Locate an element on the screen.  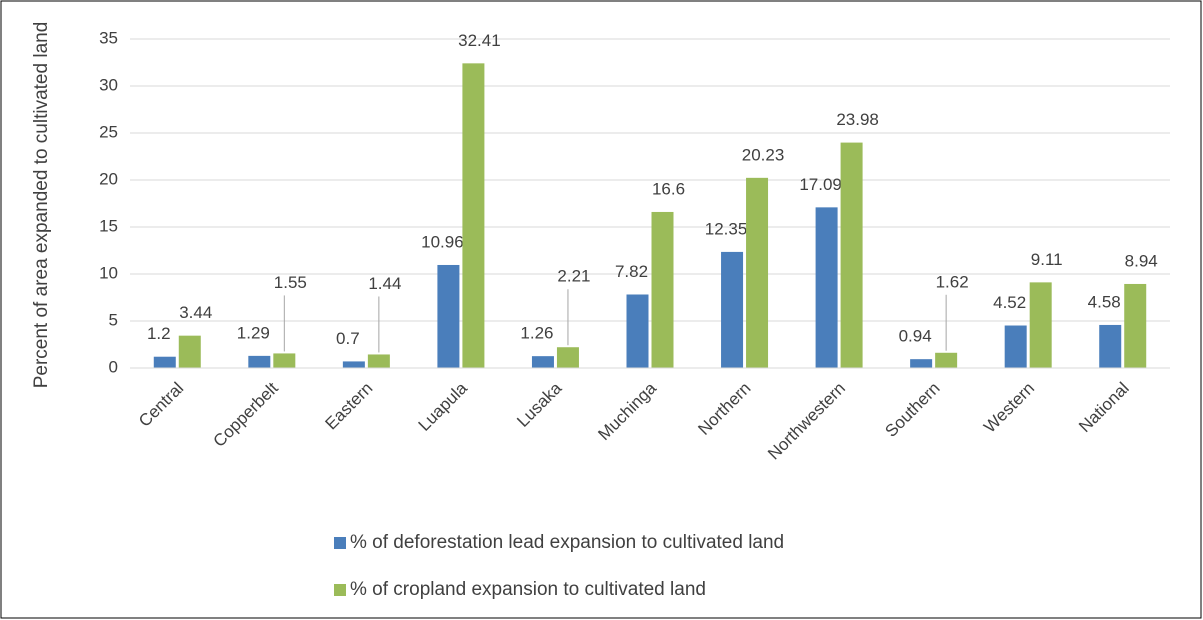
y-tick-label: 35 is located at coordinates (108, 37).